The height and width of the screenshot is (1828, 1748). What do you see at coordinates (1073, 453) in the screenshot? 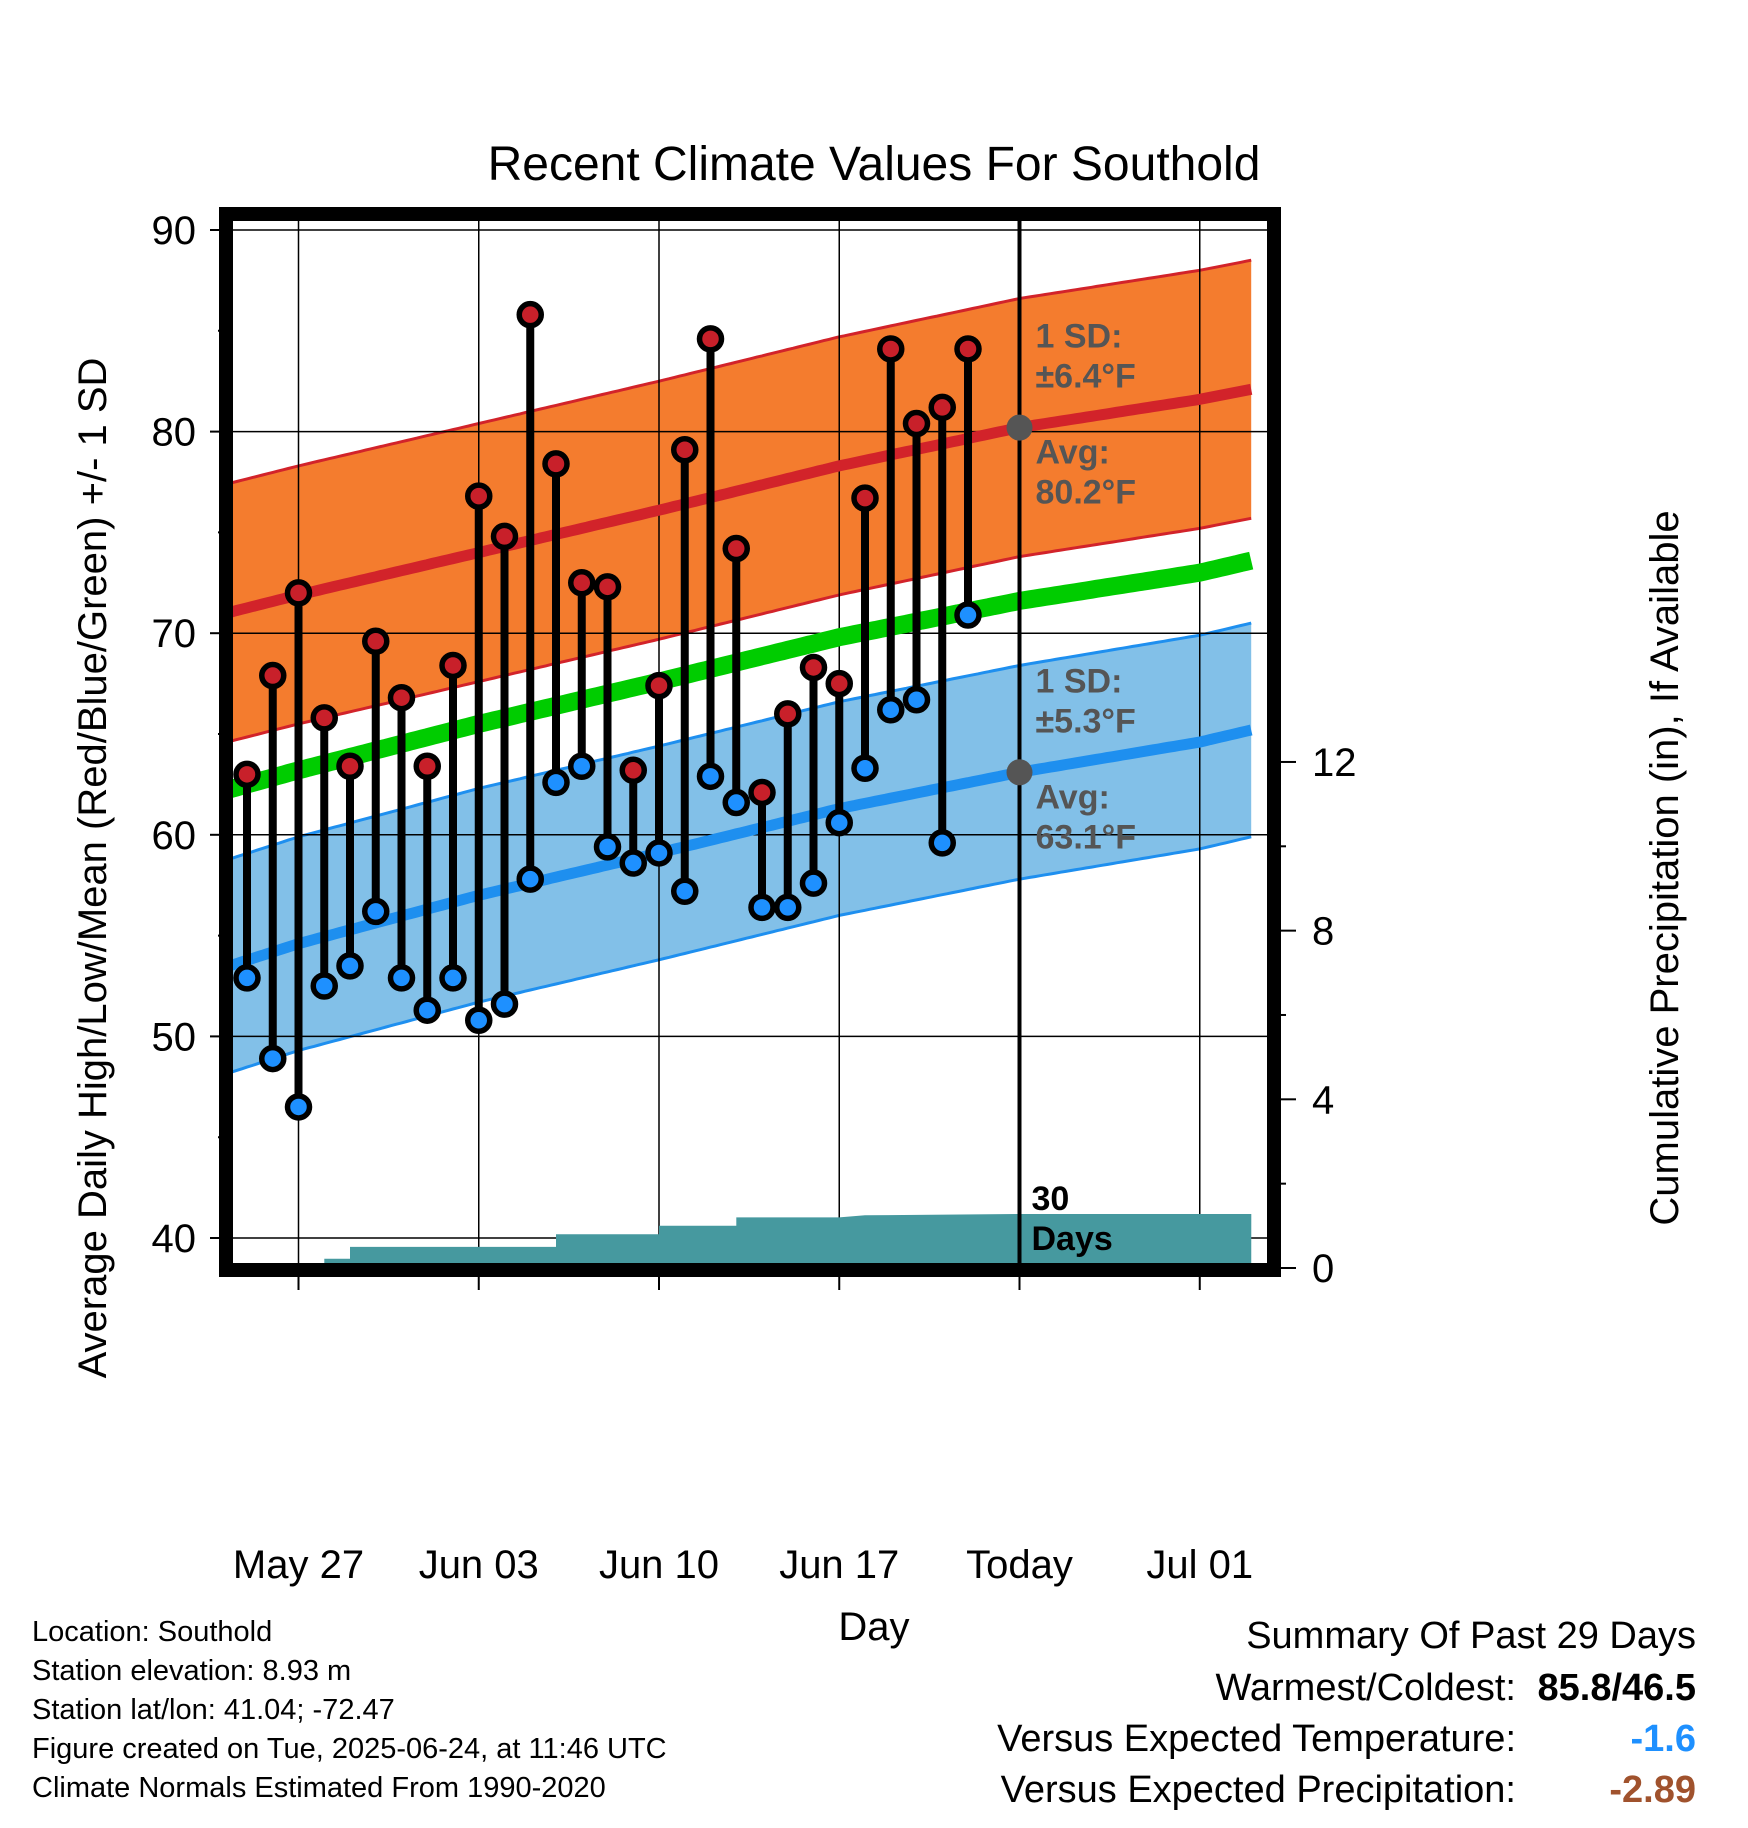
I see `high-avg-label: Avg:` at bounding box center [1073, 453].